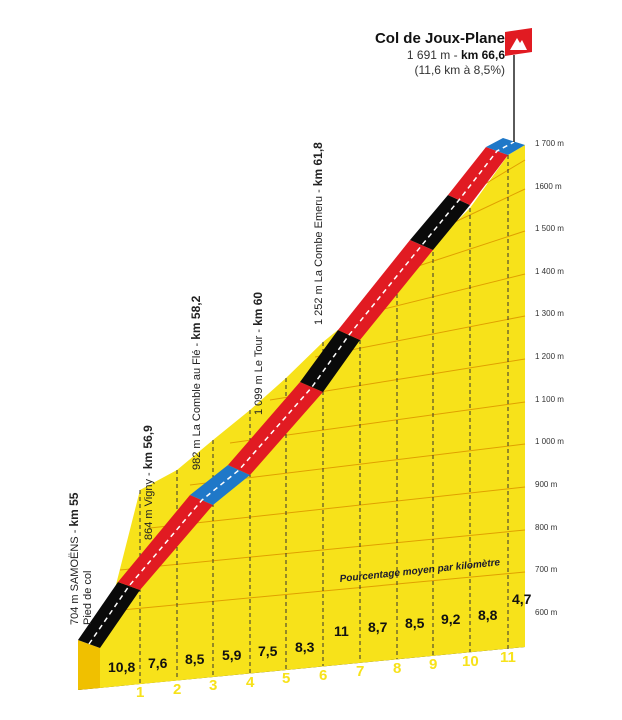  I want to click on svg-text: 9,2, so click(451, 619).